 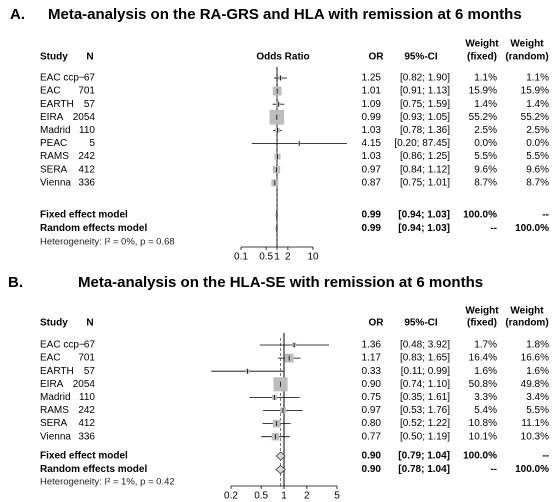 I want to click on heterogeneity: Heterogeneity: I² = 1%, p = 0.42, so click(x=107, y=482).